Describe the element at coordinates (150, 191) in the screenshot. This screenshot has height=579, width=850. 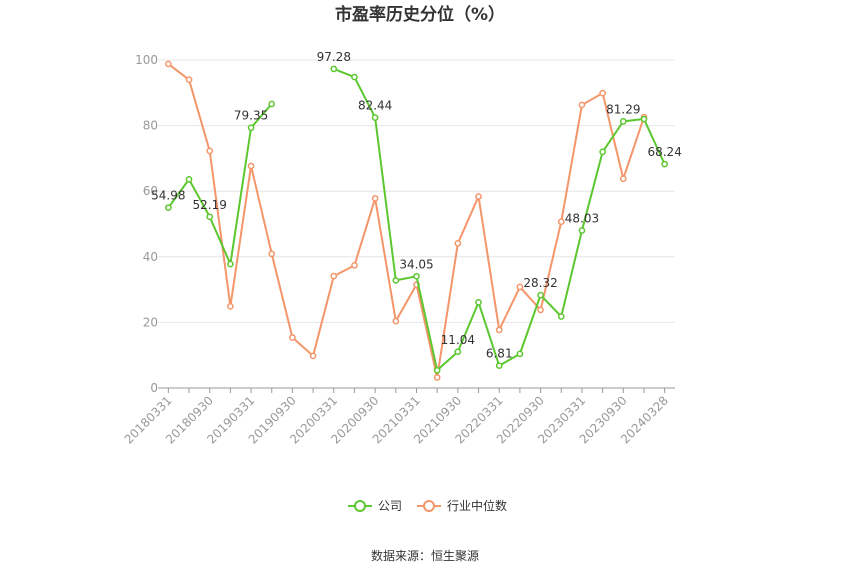
I see `y-tick-label: 60` at that location.